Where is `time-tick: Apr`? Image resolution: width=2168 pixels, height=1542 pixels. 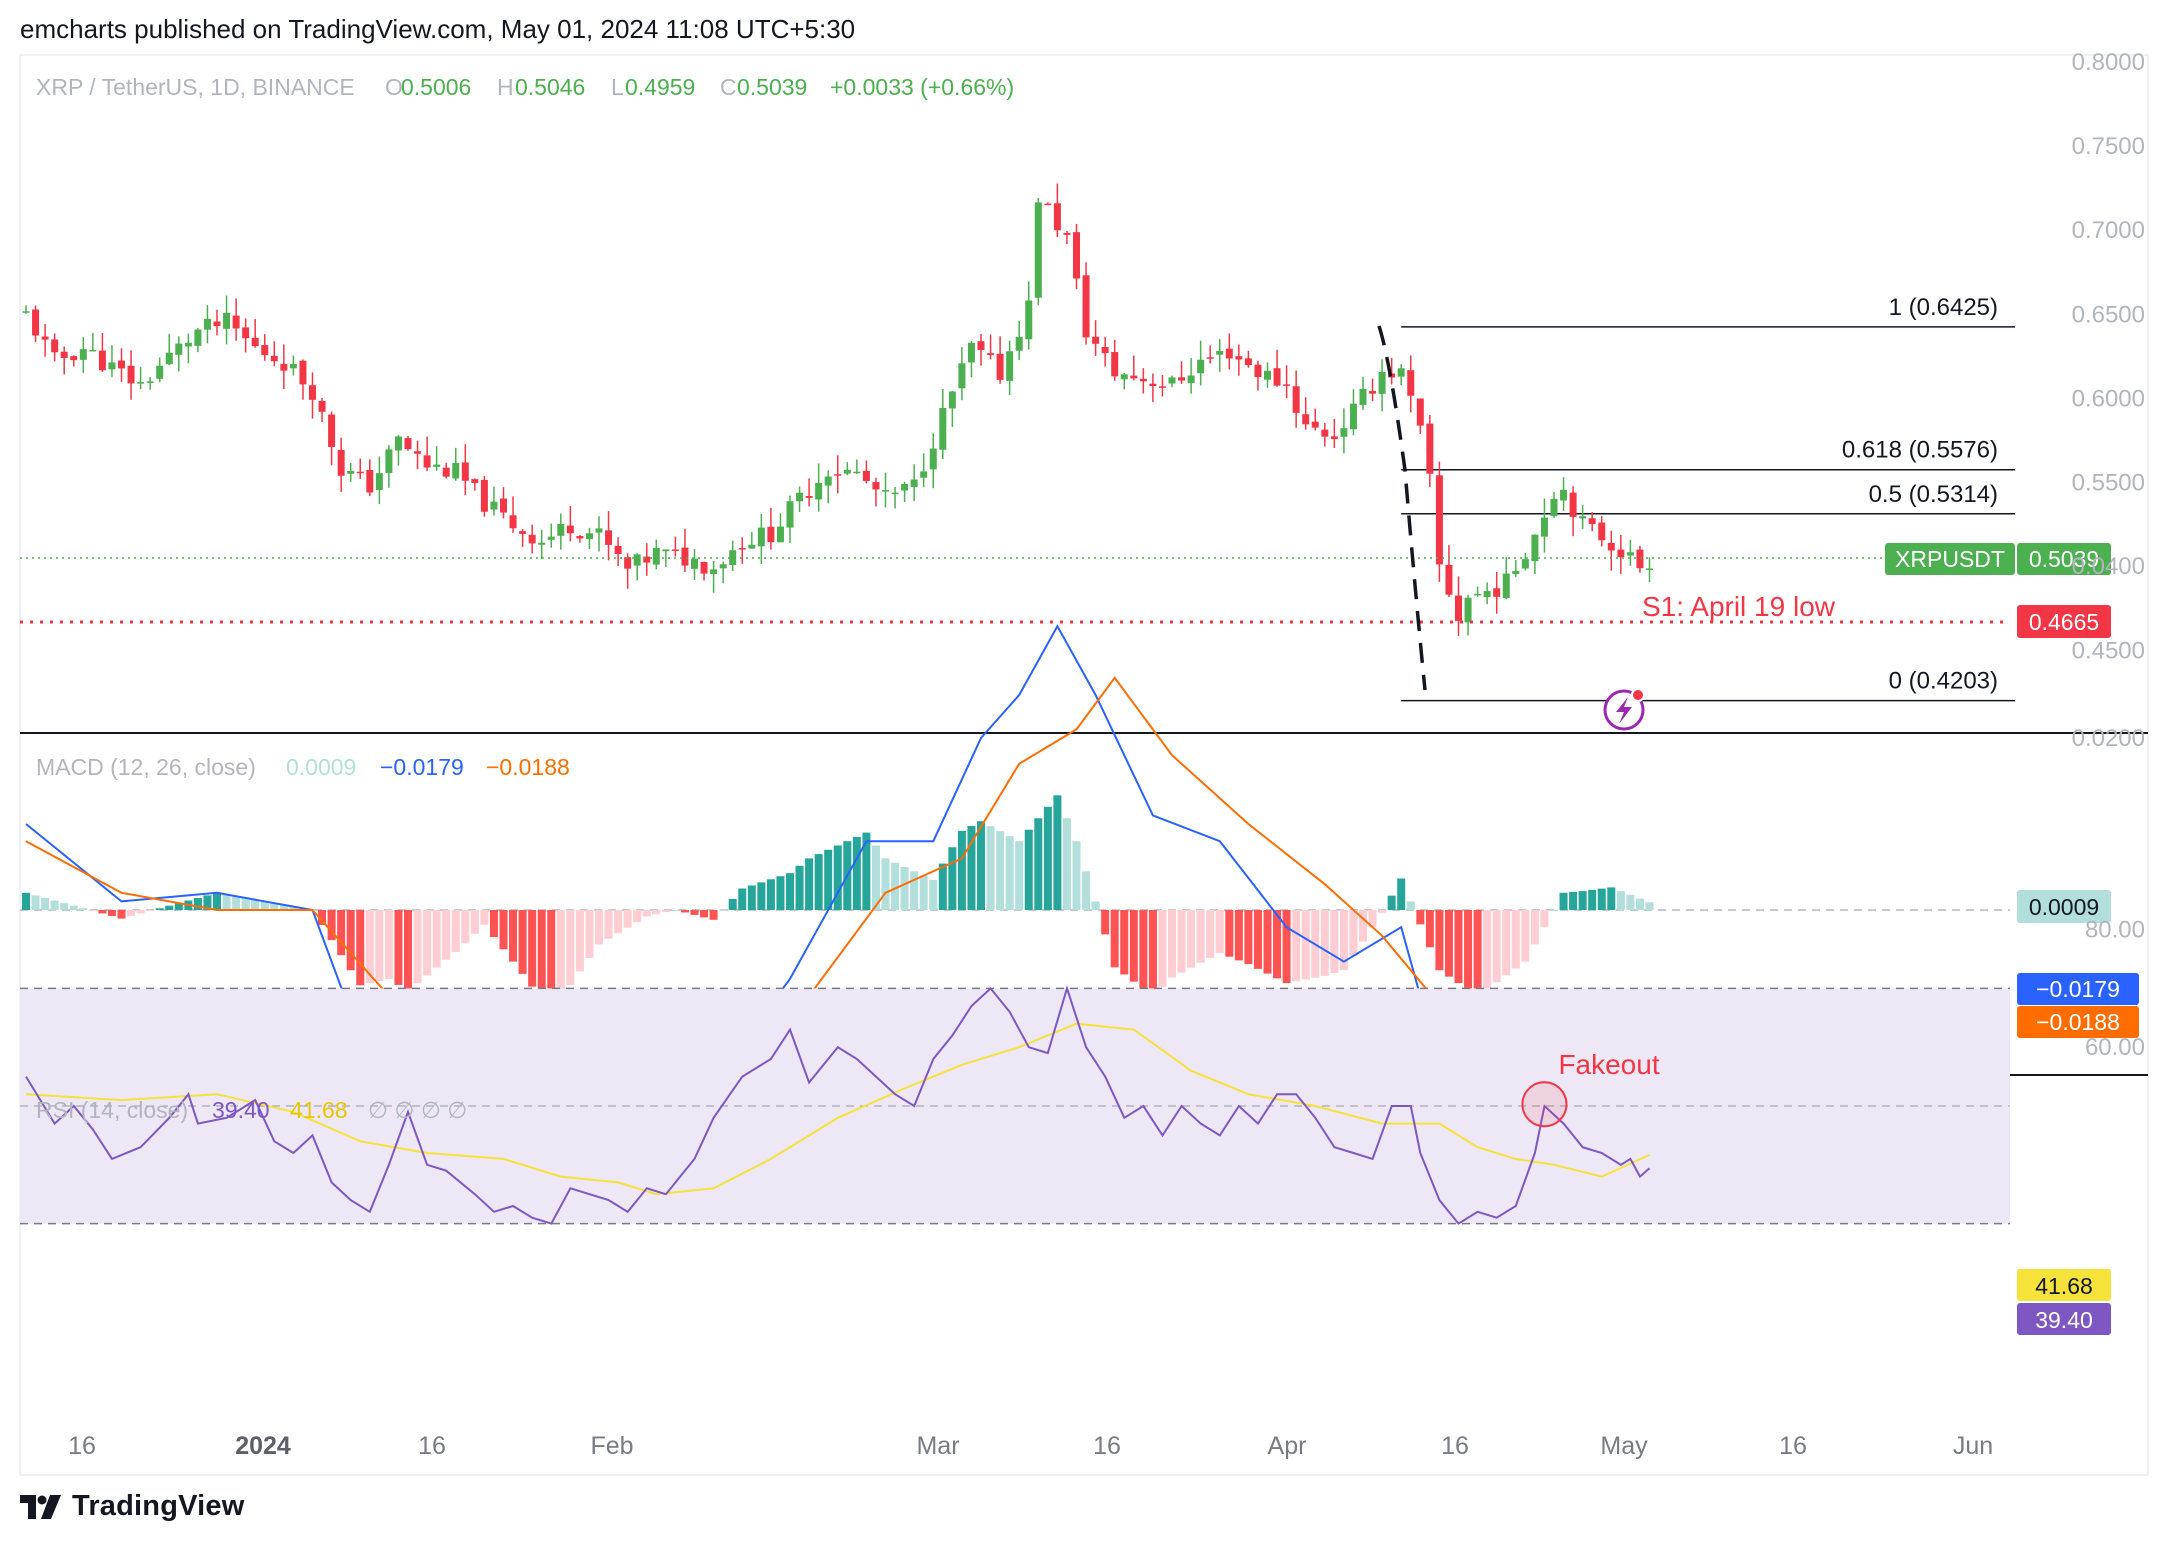
time-tick: Apr is located at coordinates (1287, 1446).